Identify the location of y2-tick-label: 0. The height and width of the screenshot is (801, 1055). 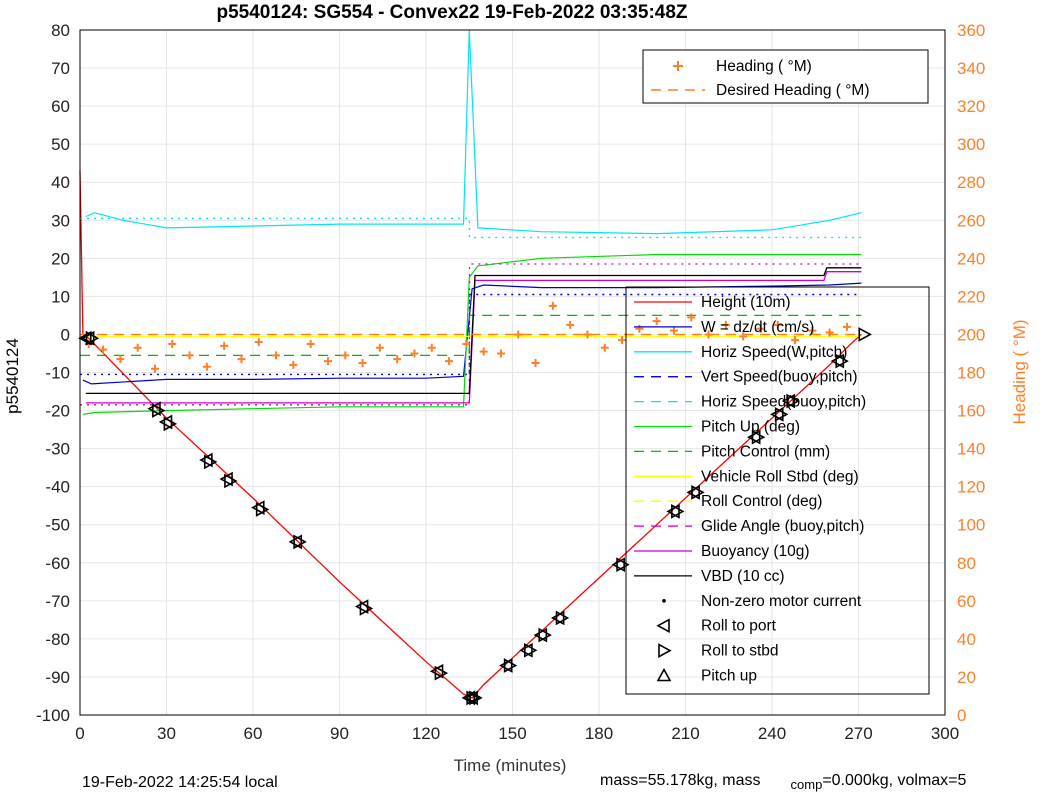
(961, 715).